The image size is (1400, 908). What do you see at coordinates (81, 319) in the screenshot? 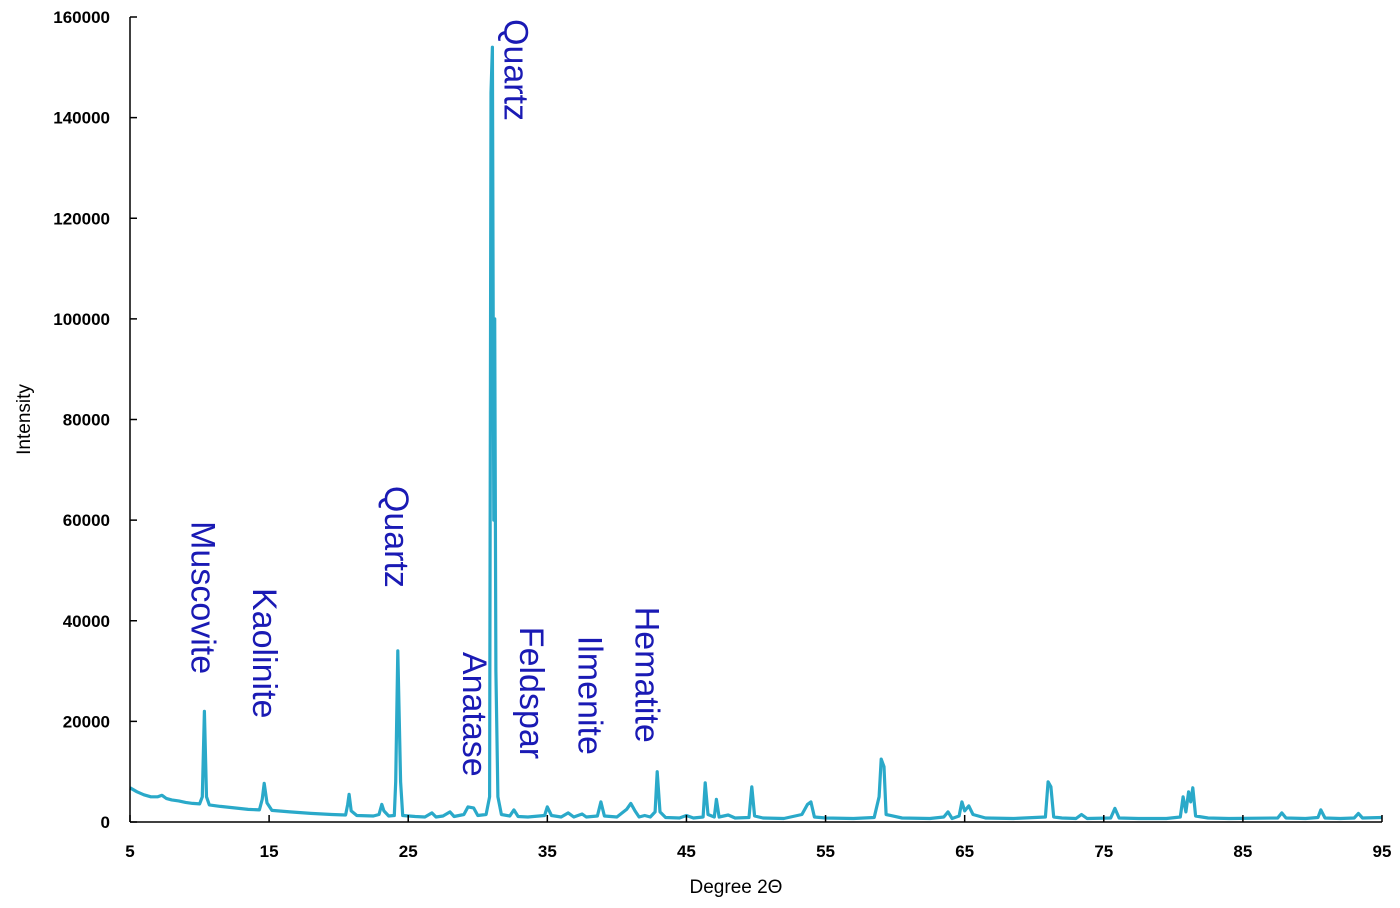
I see `y-tick-label: 100000` at bounding box center [81, 319].